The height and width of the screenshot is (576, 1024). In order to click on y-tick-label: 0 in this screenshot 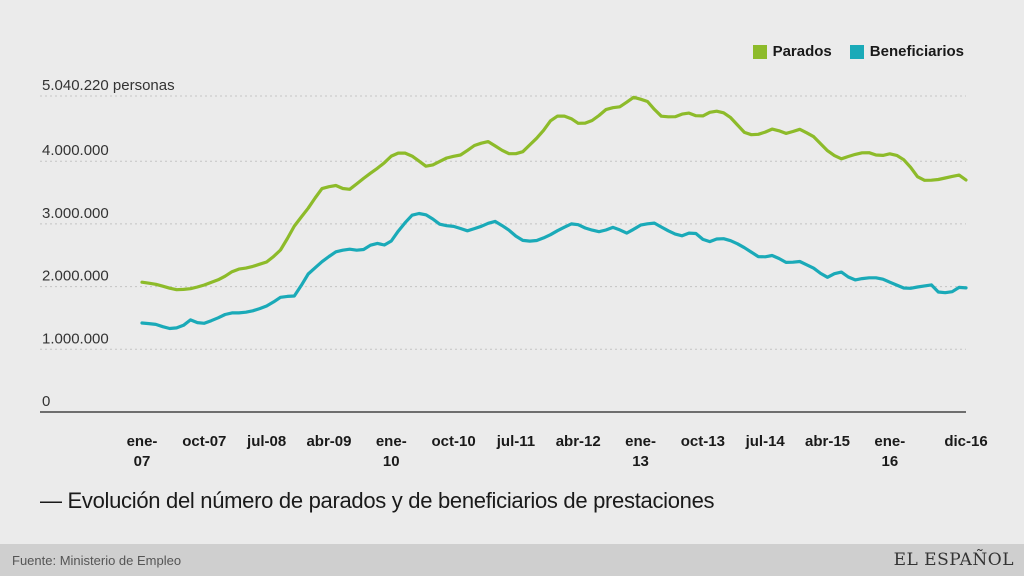, I will do `click(46, 401)`.